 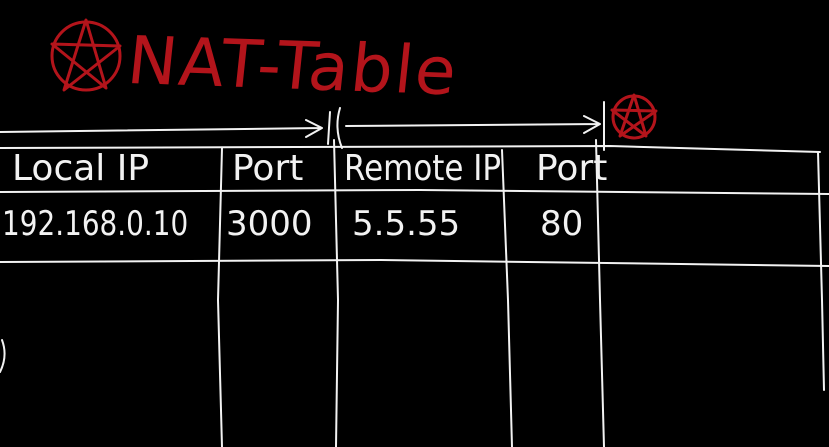 I want to click on row-bottom-rule, so click(x=414, y=263).